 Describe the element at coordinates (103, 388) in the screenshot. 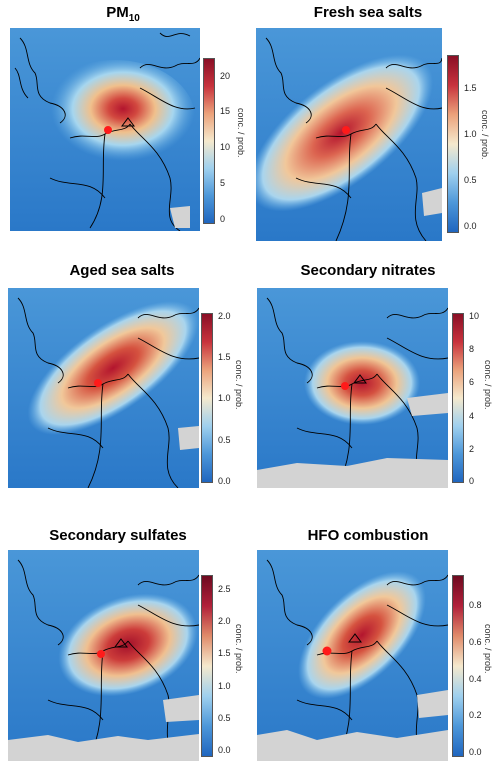

I see `map-aged-sea-salts` at that location.